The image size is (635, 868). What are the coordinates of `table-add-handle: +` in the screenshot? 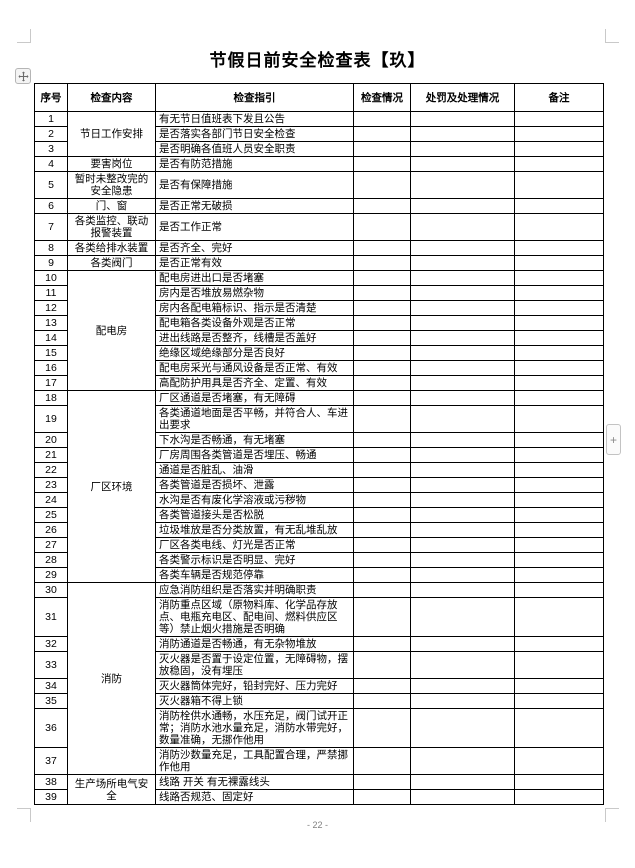 It's located at (613, 439).